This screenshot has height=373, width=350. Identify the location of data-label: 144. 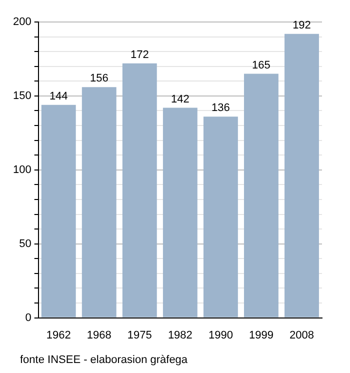
(58, 96).